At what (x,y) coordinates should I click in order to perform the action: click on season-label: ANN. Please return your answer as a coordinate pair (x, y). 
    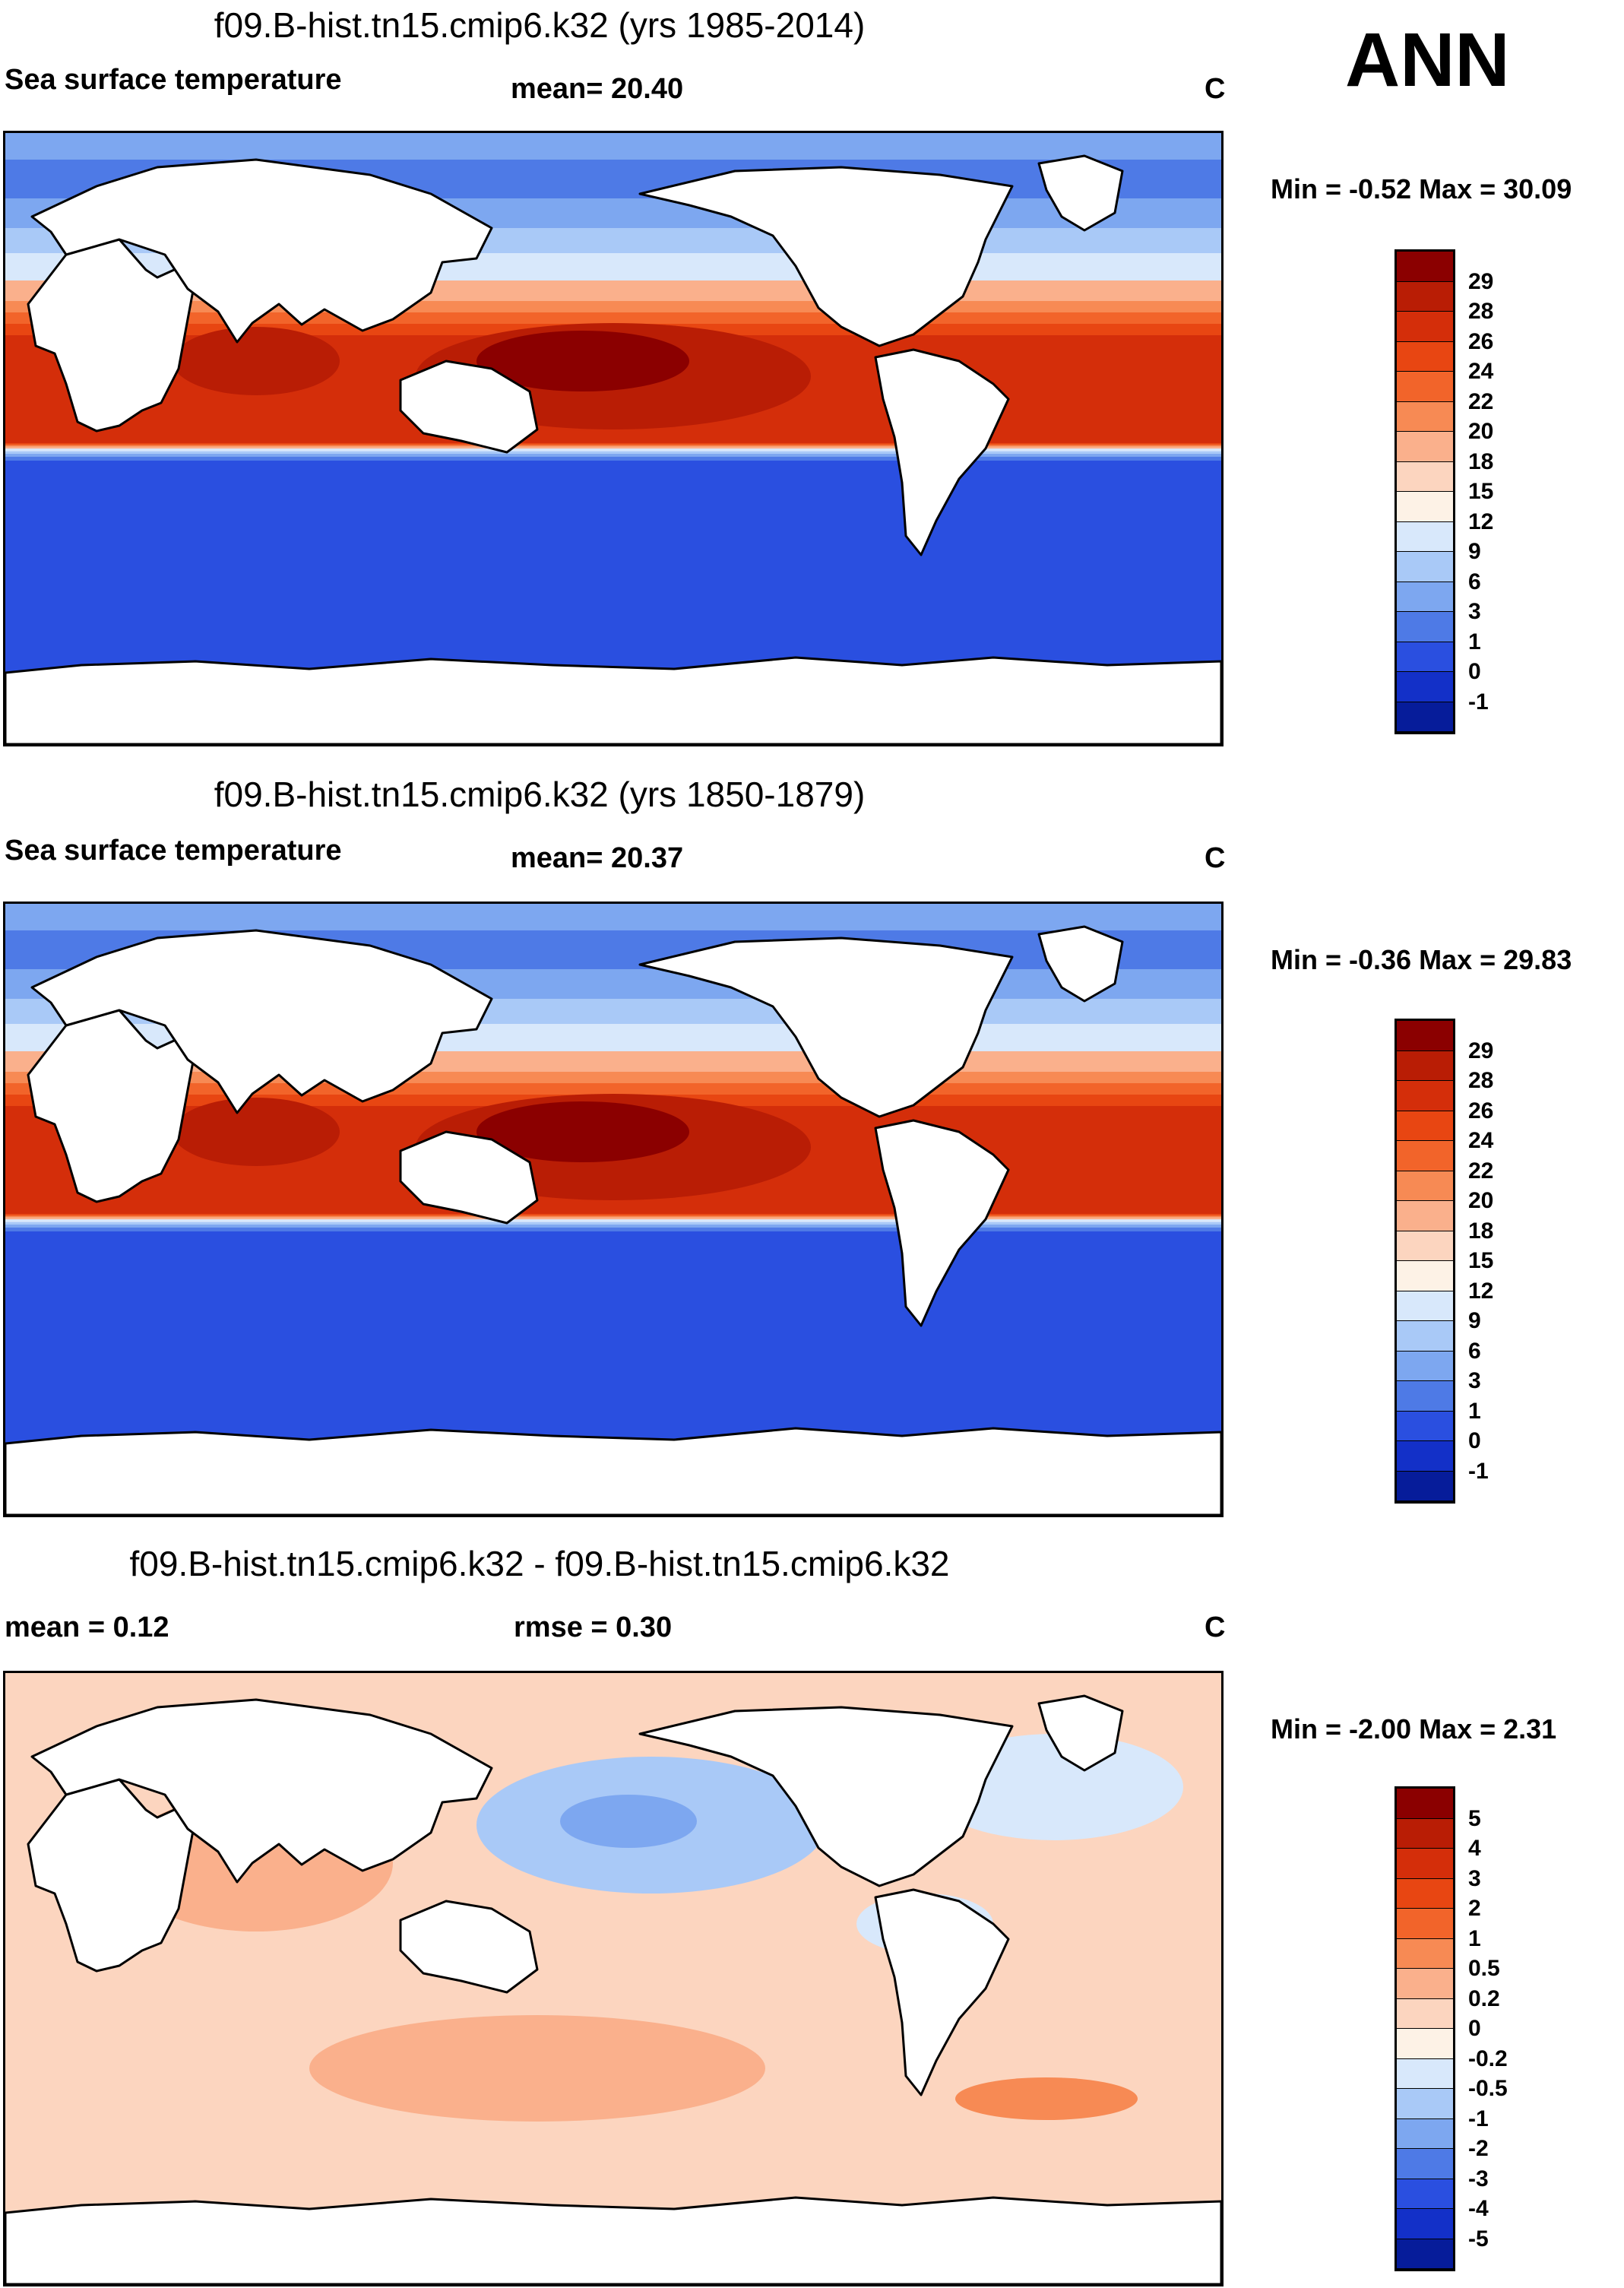
    Looking at the image, I should click on (1428, 60).